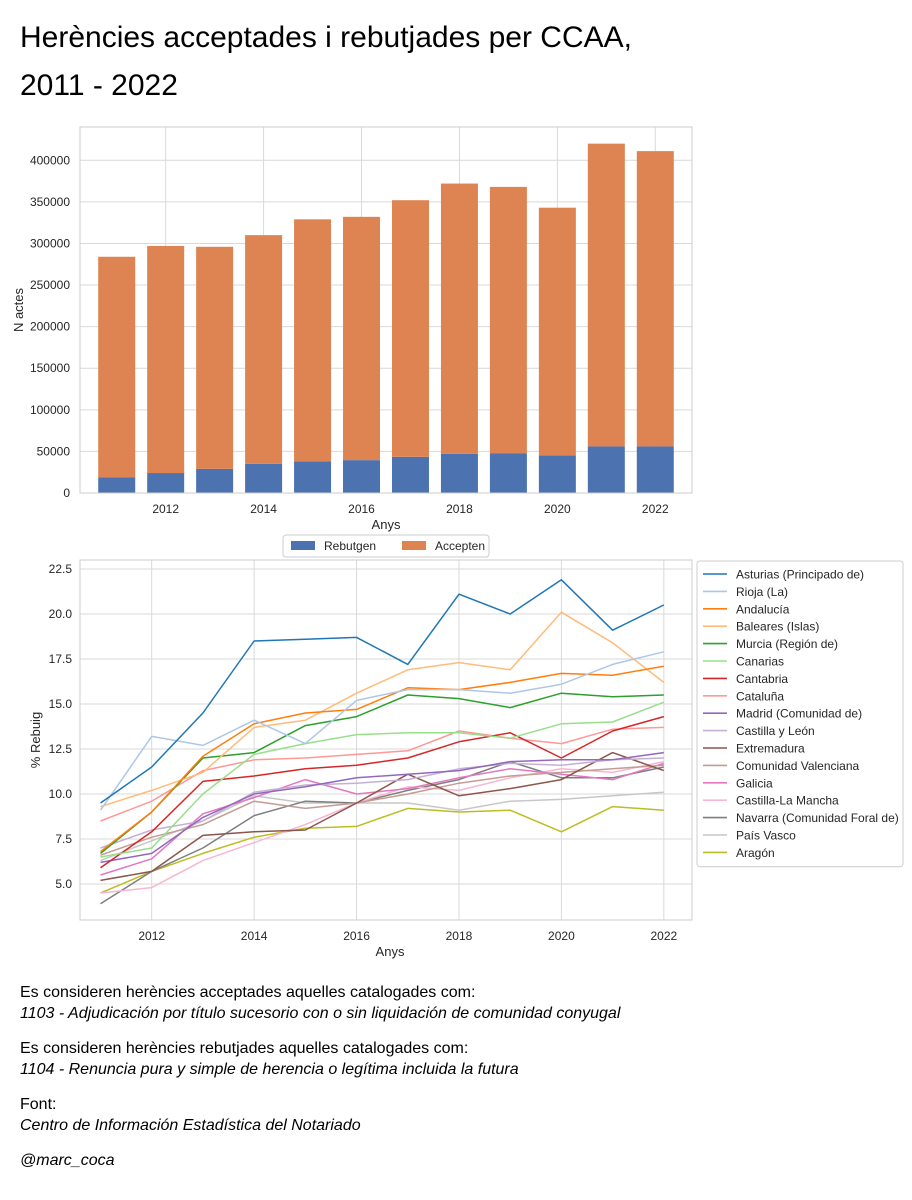 The width and height of the screenshot is (912, 1200). What do you see at coordinates (50, 285) in the screenshot?
I see `y-tick-label: 250000` at bounding box center [50, 285].